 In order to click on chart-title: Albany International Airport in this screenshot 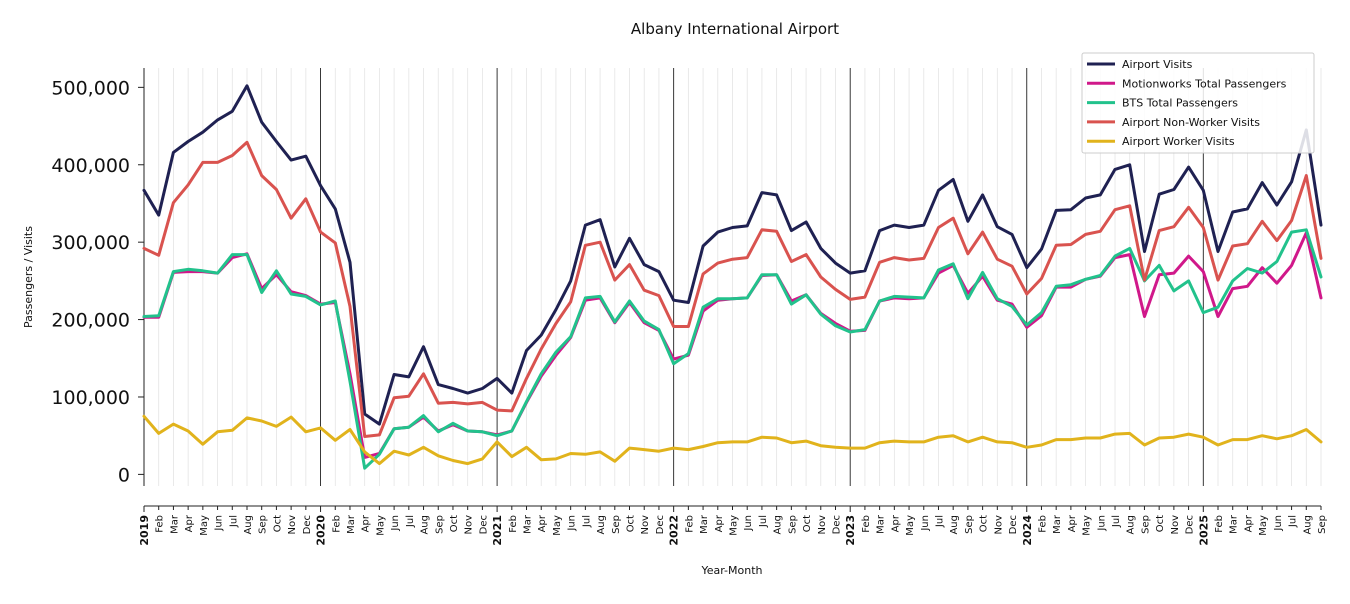, I will do `click(735, 29)`.